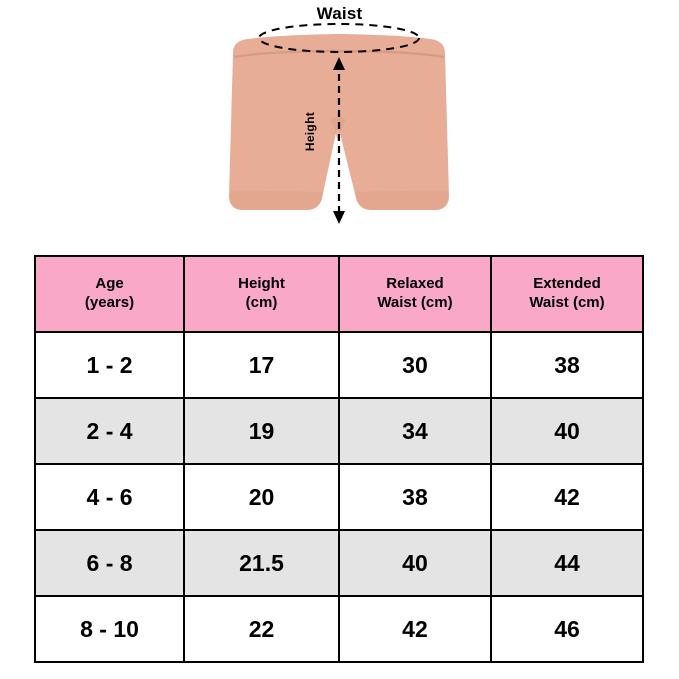  What do you see at coordinates (567, 302) in the screenshot?
I see `column-header-extended-line2: Waist (cm)` at bounding box center [567, 302].